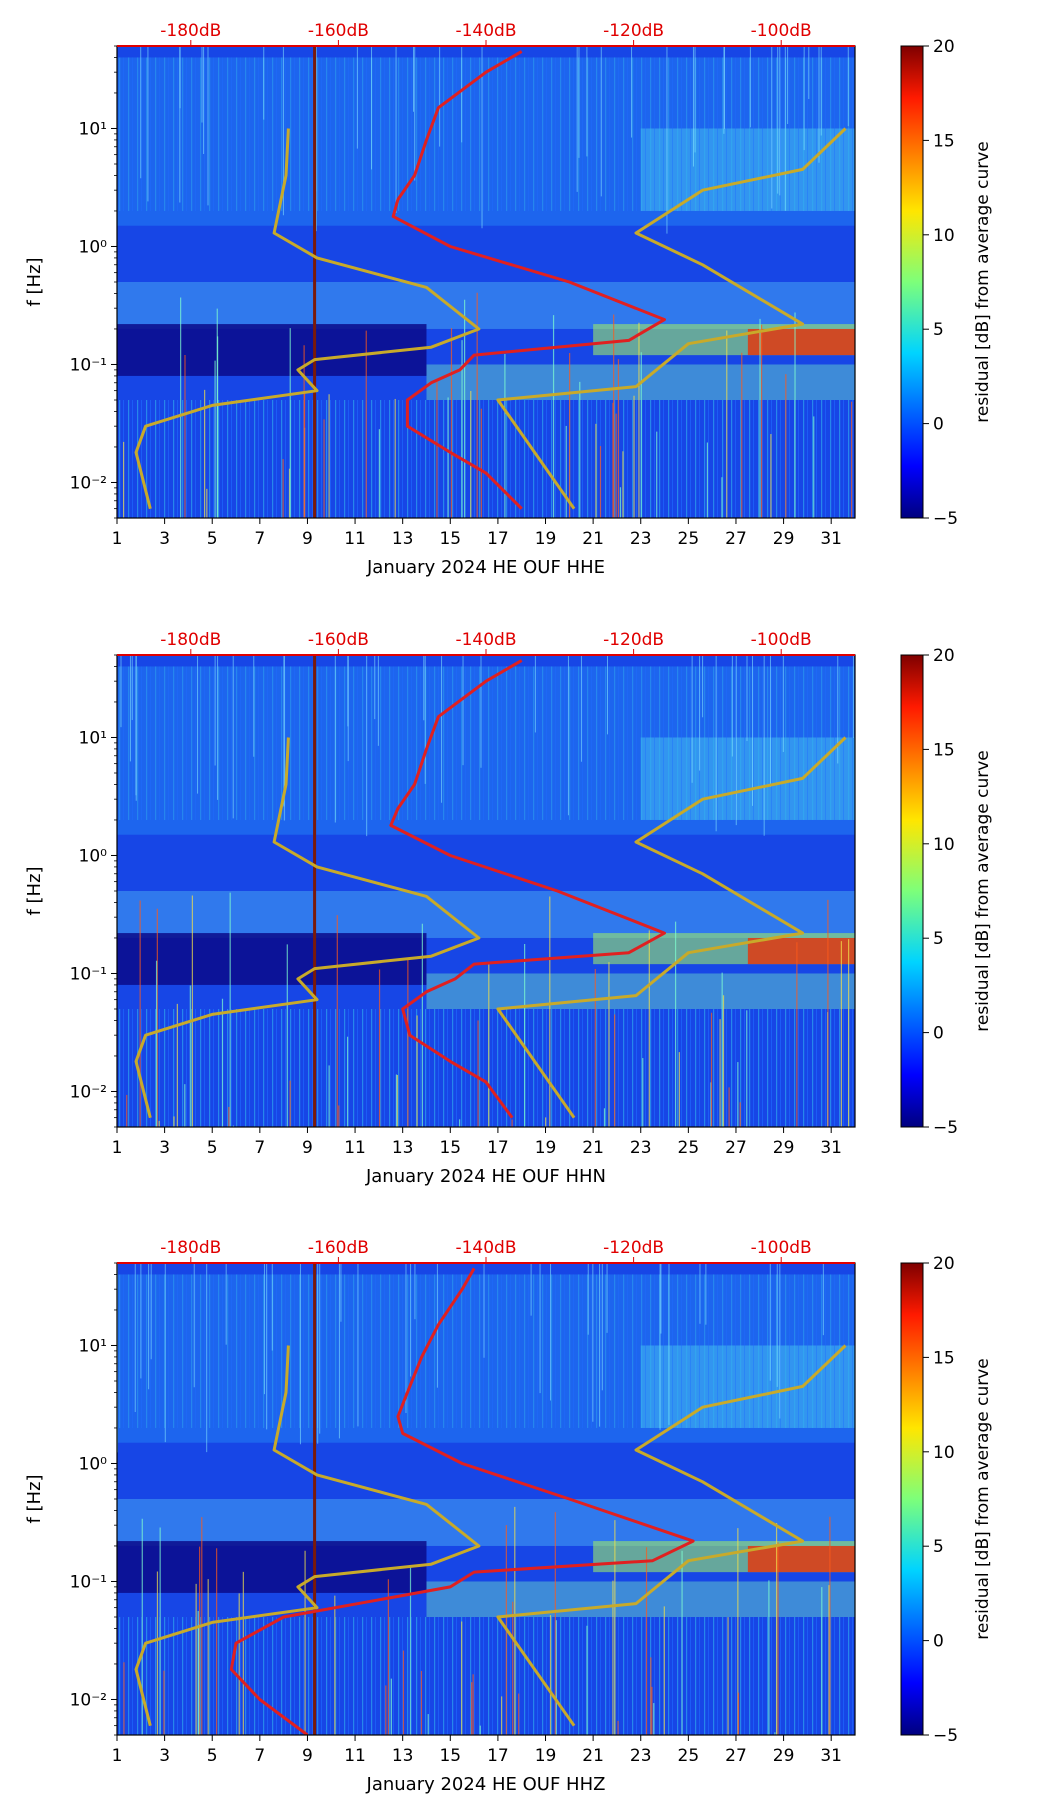 The height and width of the screenshot is (1806, 1052). Describe the element at coordinates (355, 1756) in the screenshot. I see `x-tick-label: 11` at that location.